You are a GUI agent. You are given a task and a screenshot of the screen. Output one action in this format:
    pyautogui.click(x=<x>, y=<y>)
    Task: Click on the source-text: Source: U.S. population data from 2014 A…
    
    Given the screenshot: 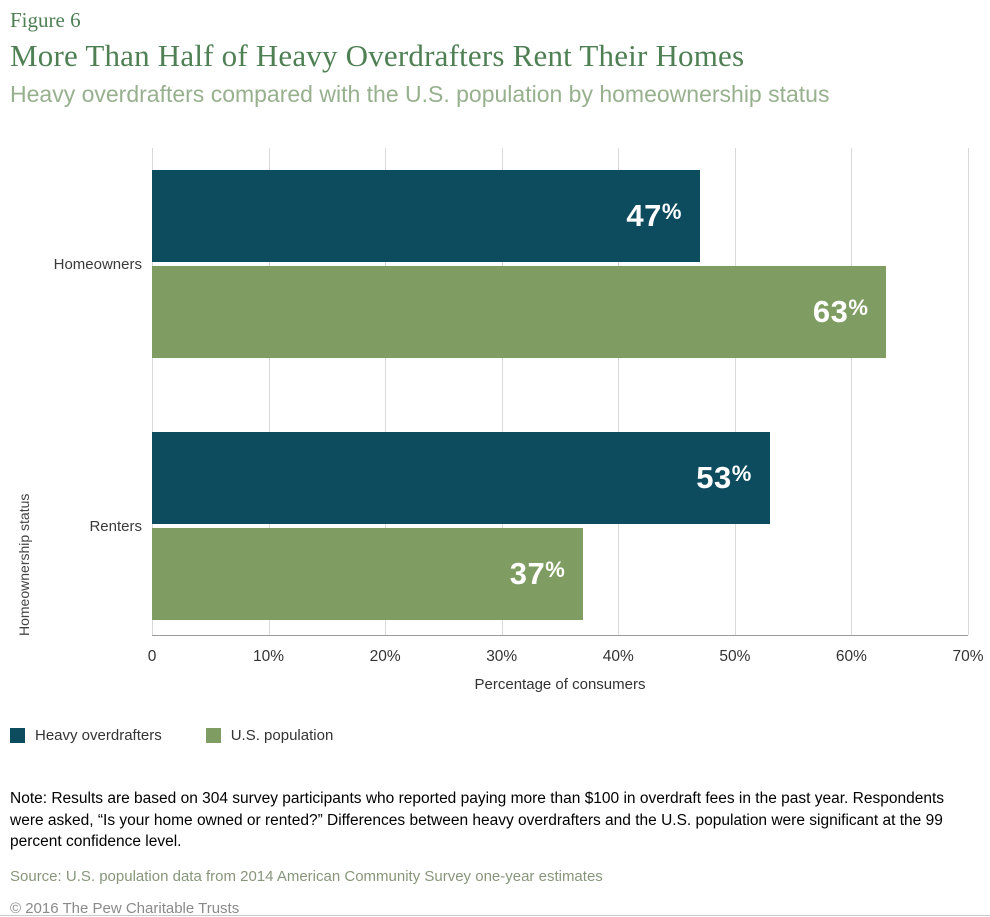 What is the action you would take?
    pyautogui.click(x=306, y=876)
    